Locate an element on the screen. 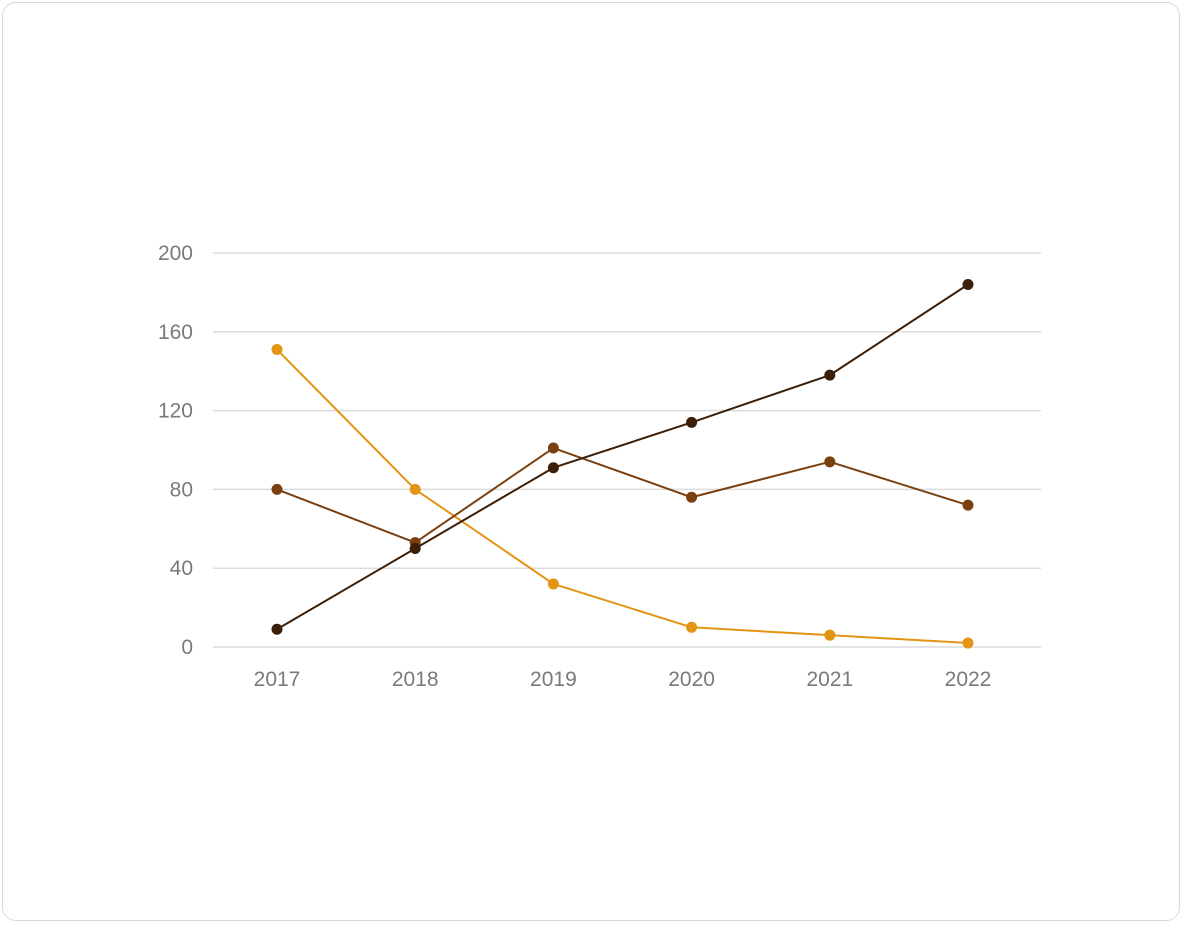 The image size is (1184, 925). y-axis-ticks: 0 40 80 120 160 200 is located at coordinates (175, 450).